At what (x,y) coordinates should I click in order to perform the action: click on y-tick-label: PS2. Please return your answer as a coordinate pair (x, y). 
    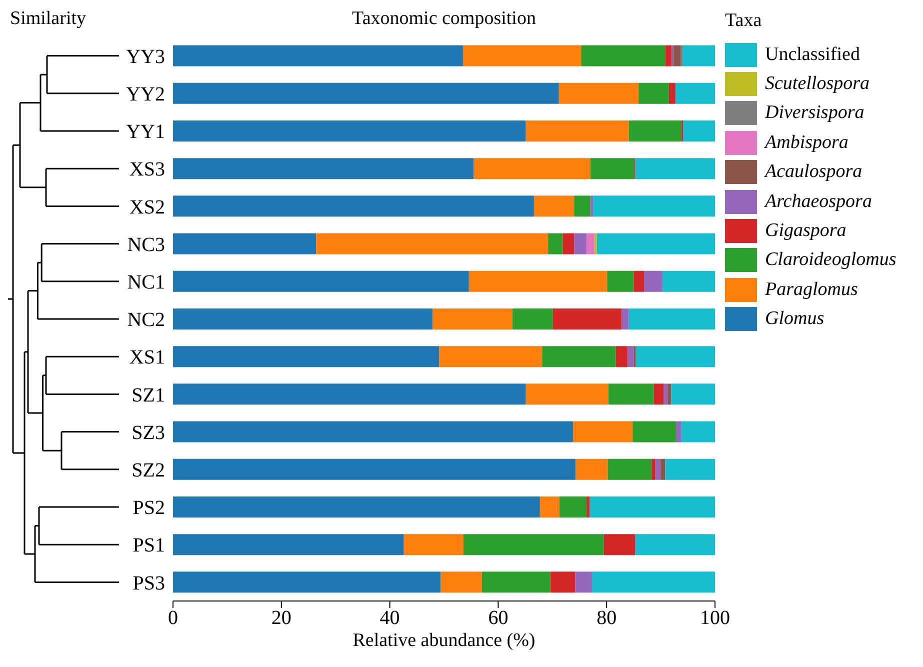
    Looking at the image, I should click on (148, 508).